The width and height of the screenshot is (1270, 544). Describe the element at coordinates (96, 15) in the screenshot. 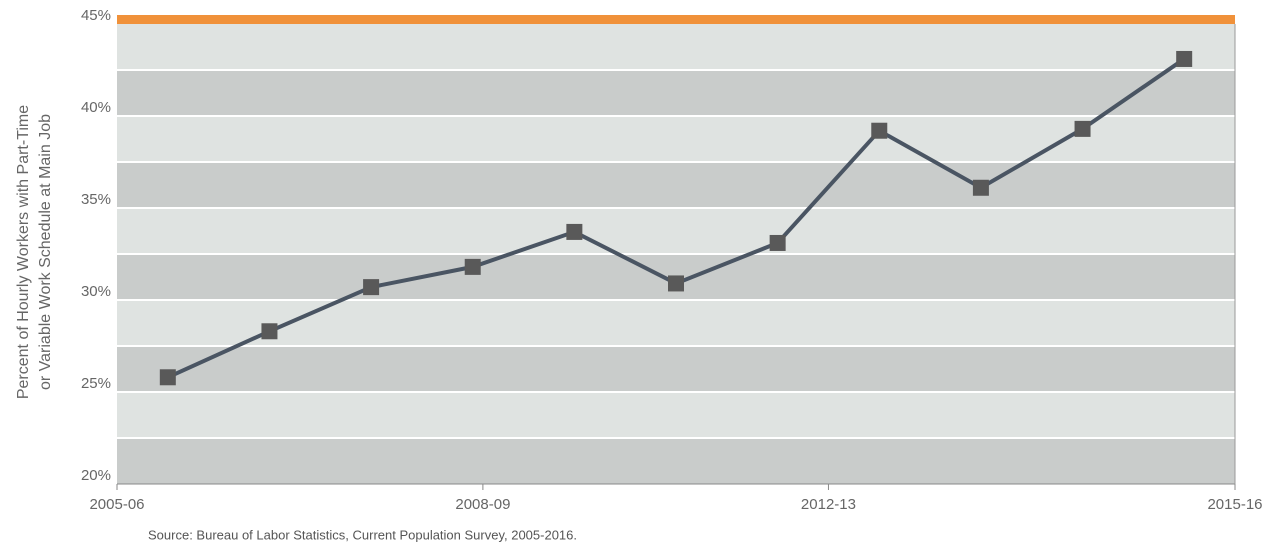

I see `y-tick-label: 45%` at that location.